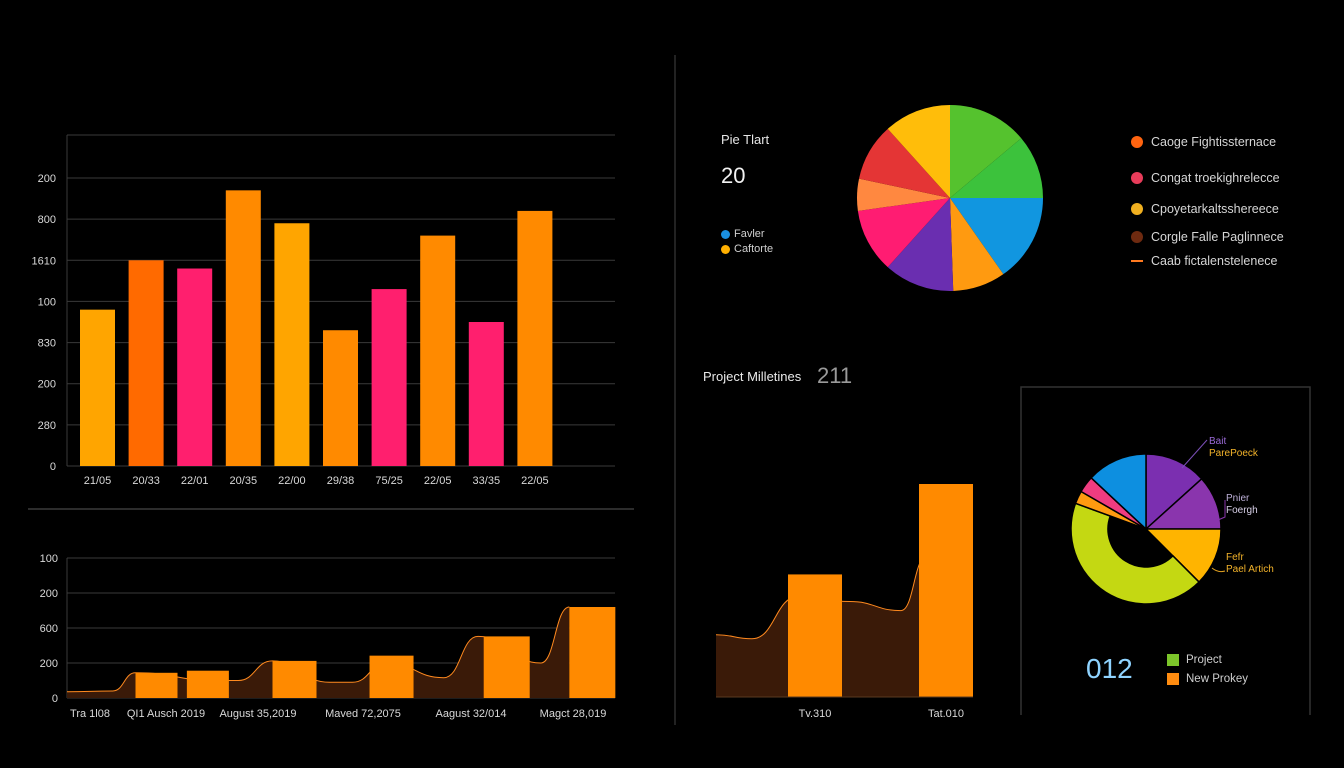 Image resolution: width=1344 pixels, height=768 pixels. Describe the element at coordinates (244, 481) in the screenshot. I see `x-tick-label: 20/35` at that location.